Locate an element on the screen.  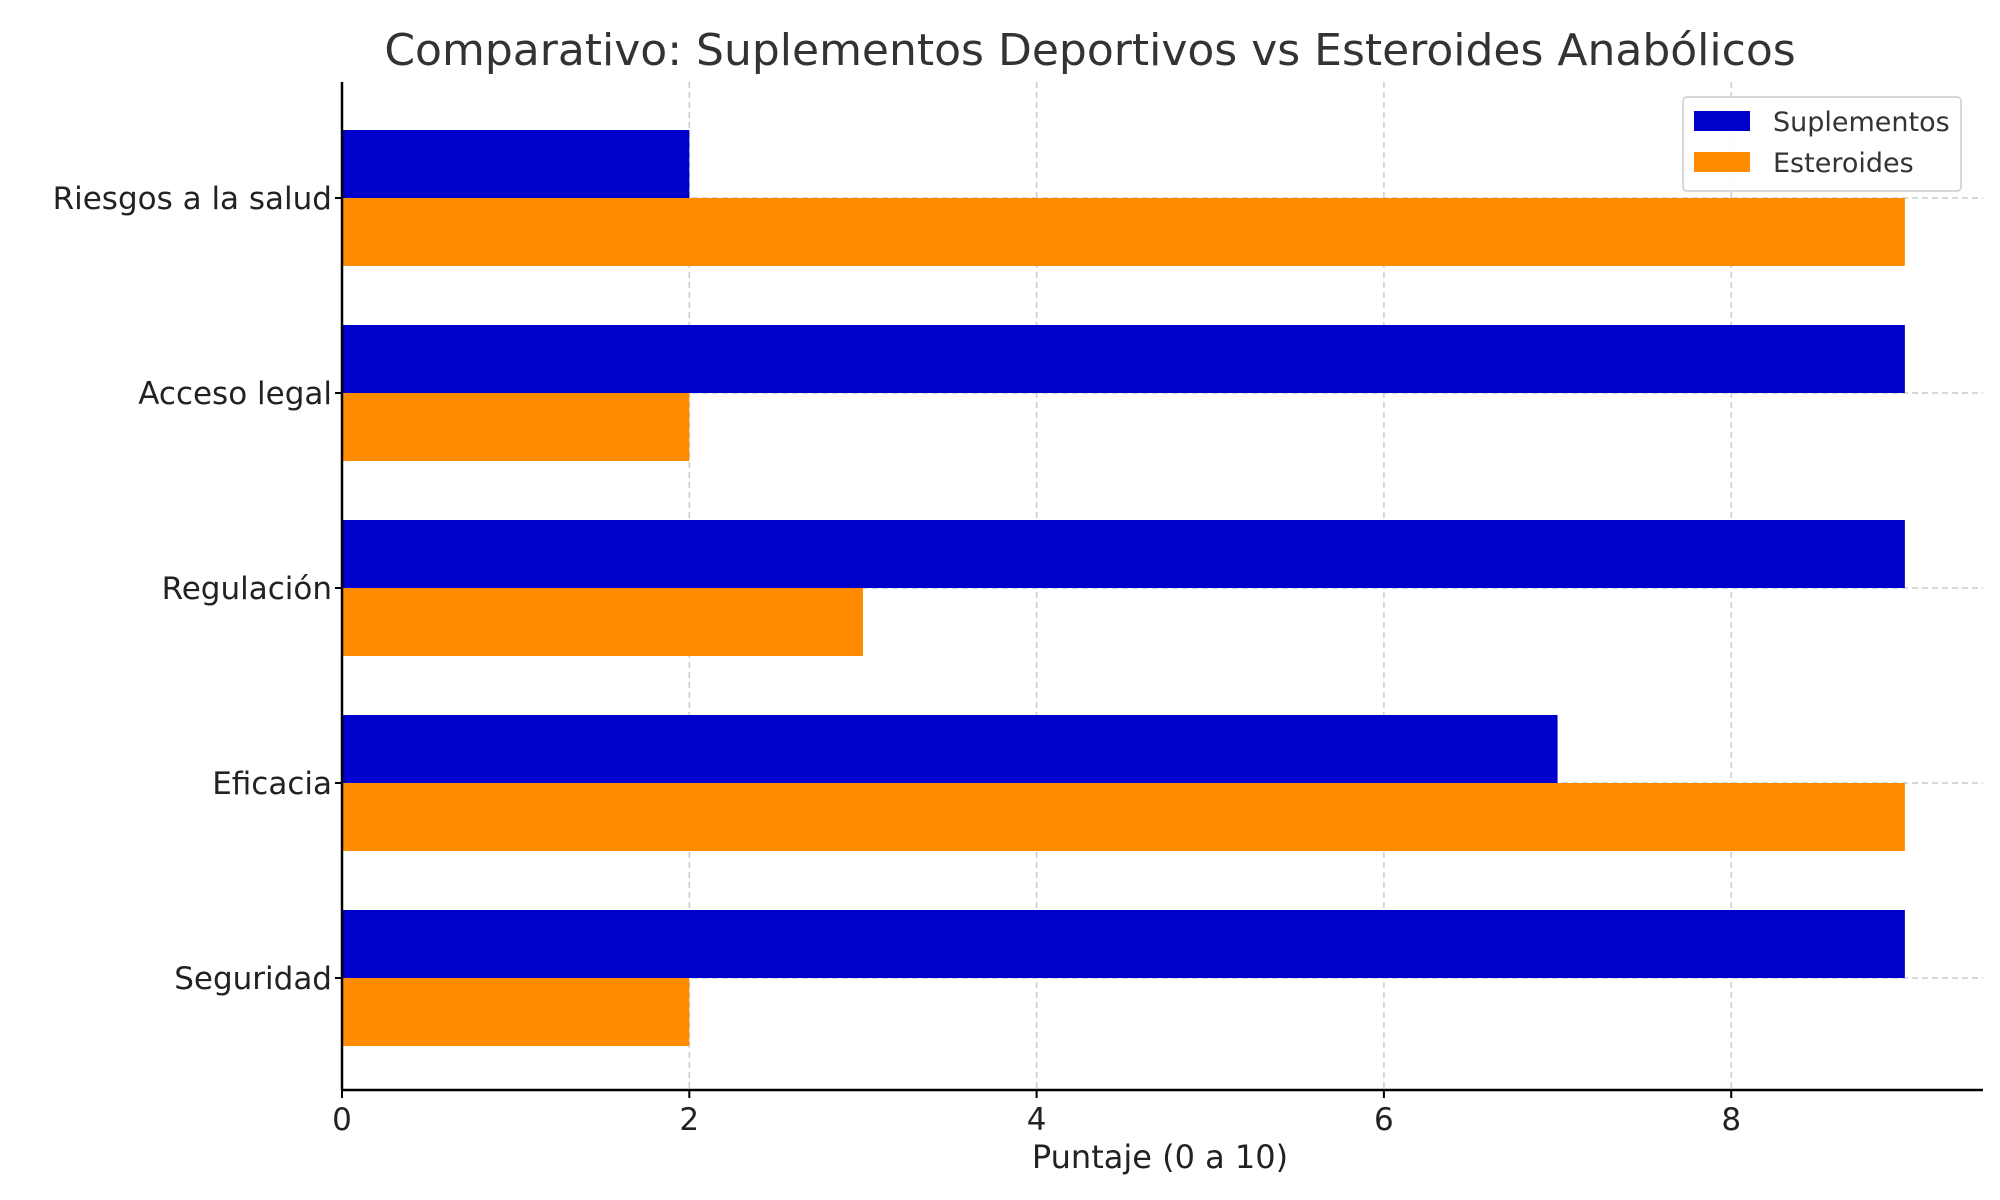
legend: Suplementos Esteroides is located at coordinates (1822, 144).